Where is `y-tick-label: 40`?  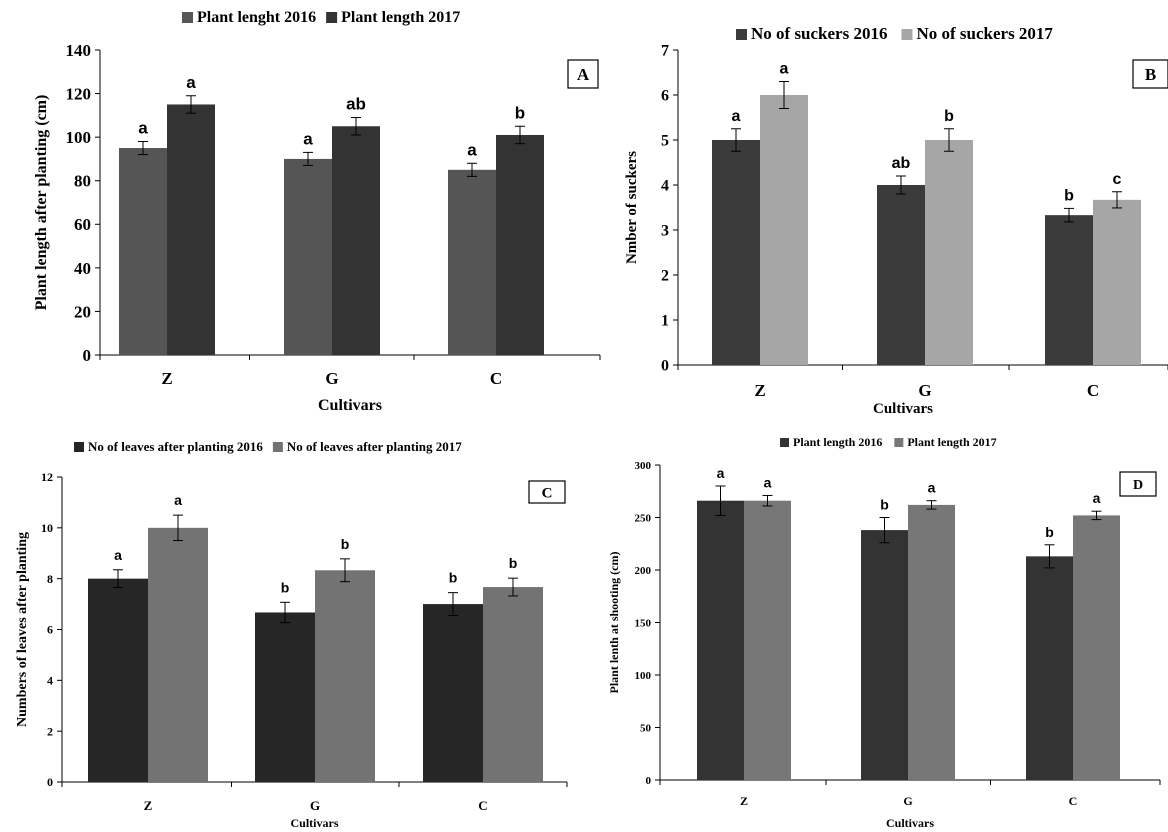
y-tick-label: 40 is located at coordinates (82, 268).